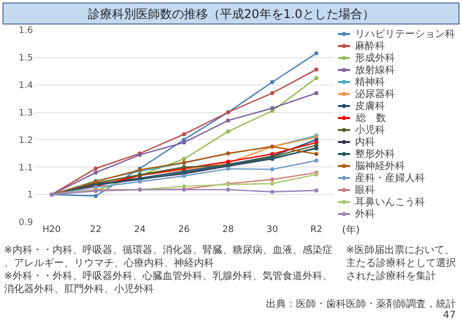 This screenshot has width=462, height=320. I want to click on x-tick-label: 30, so click(272, 230).